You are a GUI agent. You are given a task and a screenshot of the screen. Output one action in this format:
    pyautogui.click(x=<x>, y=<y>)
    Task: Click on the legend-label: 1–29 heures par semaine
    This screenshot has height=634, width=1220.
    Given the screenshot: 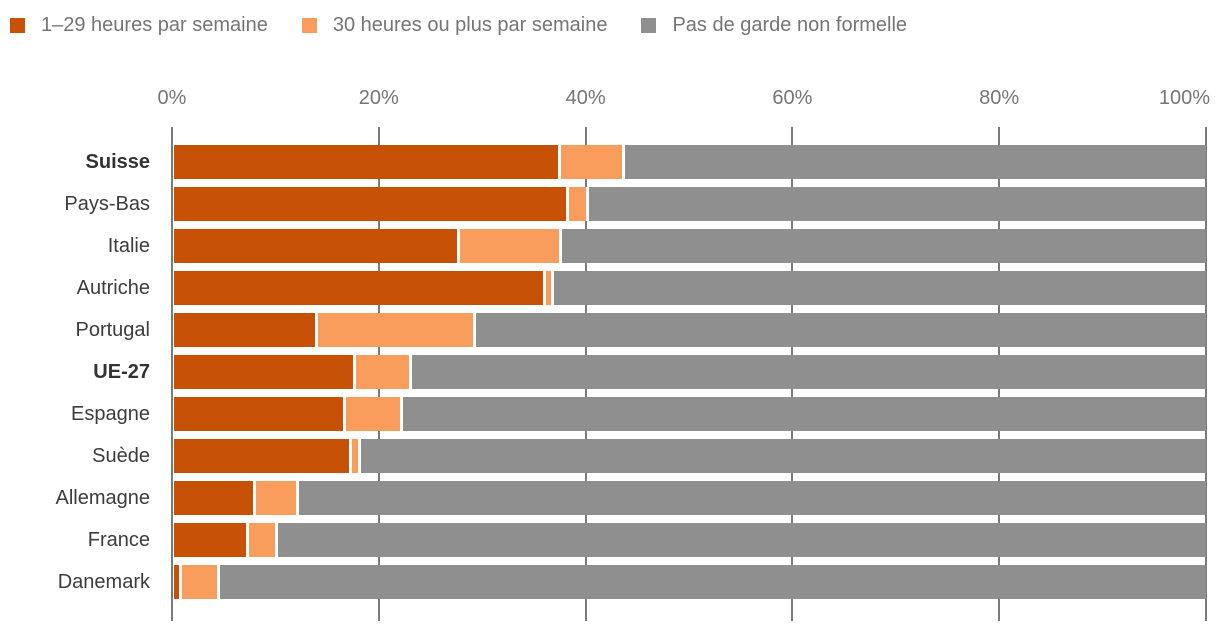 What is the action you would take?
    pyautogui.click(x=154, y=25)
    